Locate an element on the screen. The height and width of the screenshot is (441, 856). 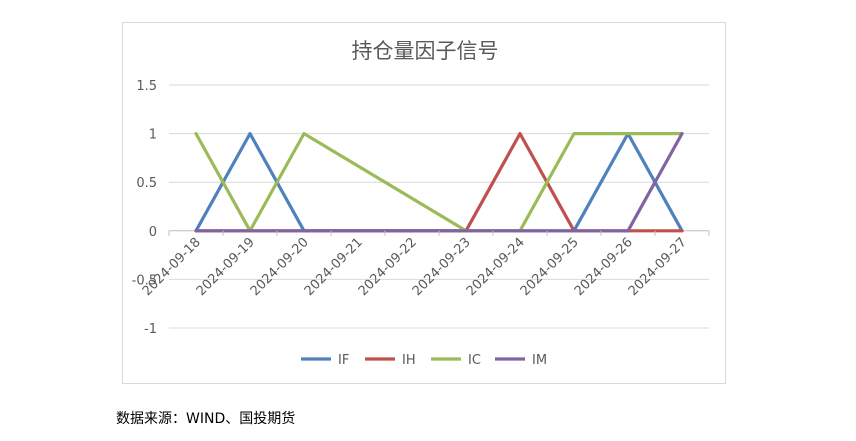
y-tick-label: 1 is located at coordinates (153, 135).